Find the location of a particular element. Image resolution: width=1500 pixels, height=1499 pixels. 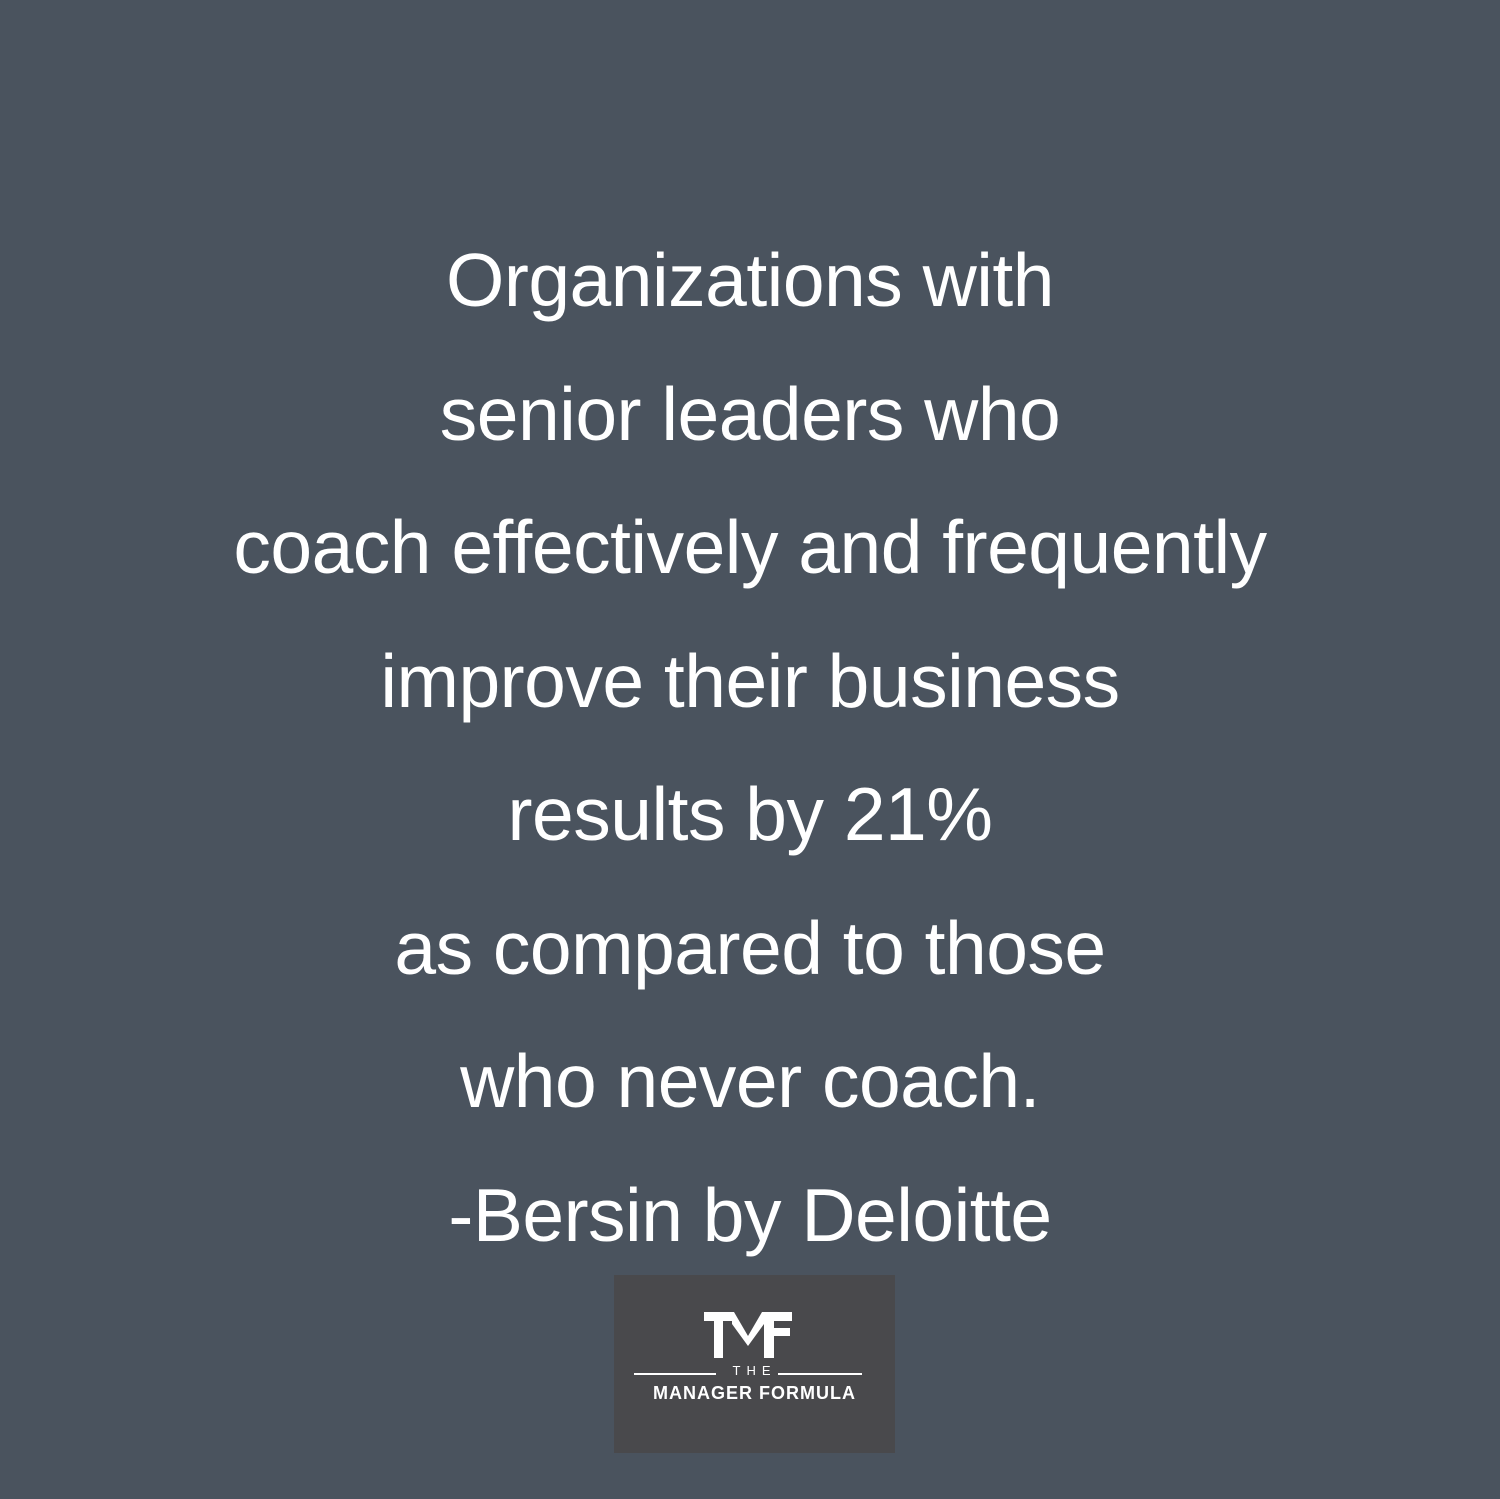

quote-attribution: -Bersin by Deloitte is located at coordinates (750, 1214).